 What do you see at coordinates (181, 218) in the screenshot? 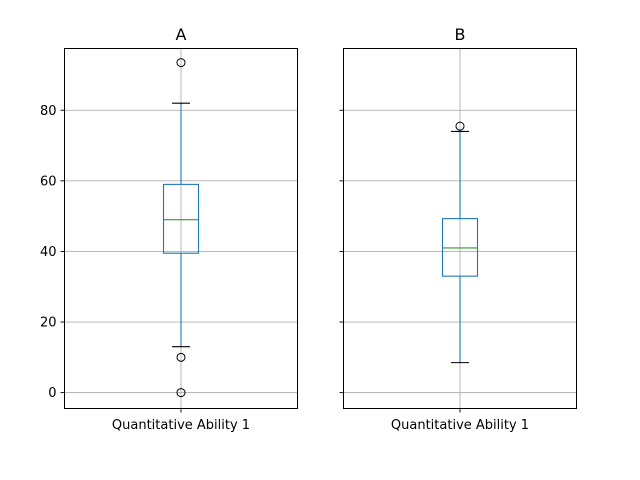
I see `box` at bounding box center [181, 218].